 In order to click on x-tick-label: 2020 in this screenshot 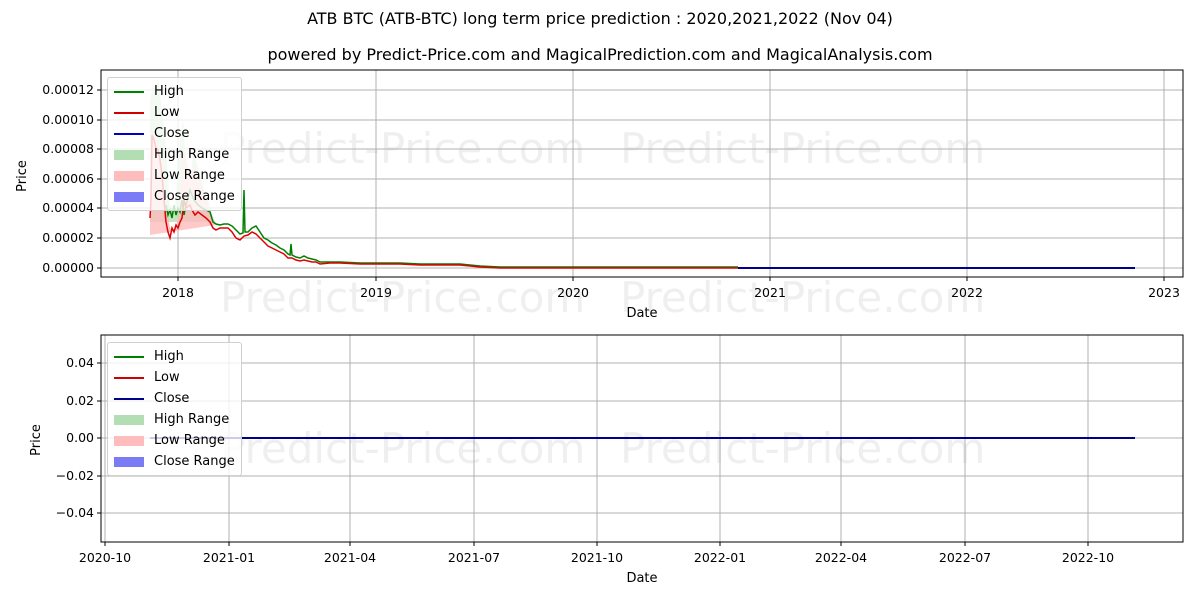, I will do `click(573, 292)`.